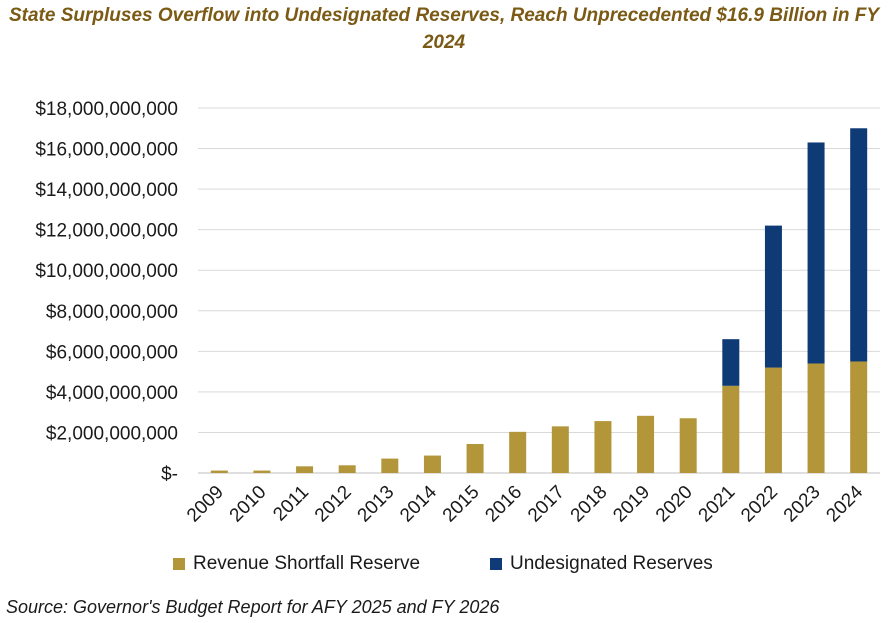  Describe the element at coordinates (589, 504) in the screenshot. I see `x-tick-label: 2018` at that location.